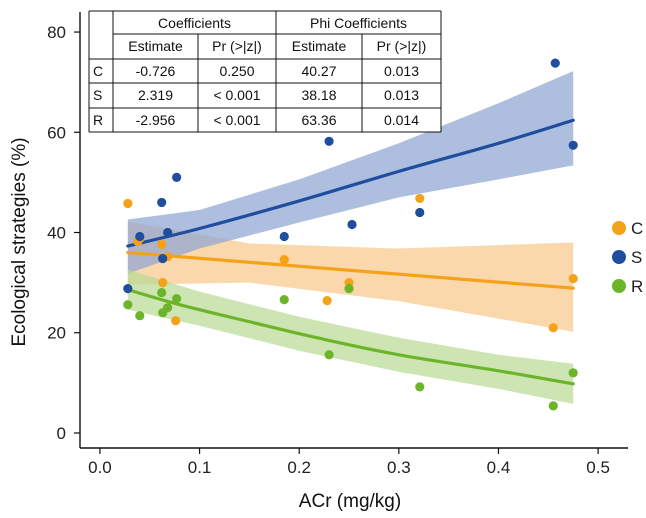 The width and height of the screenshot is (646, 518). I want to click on x-tick-label: 0.4, so click(499, 467).